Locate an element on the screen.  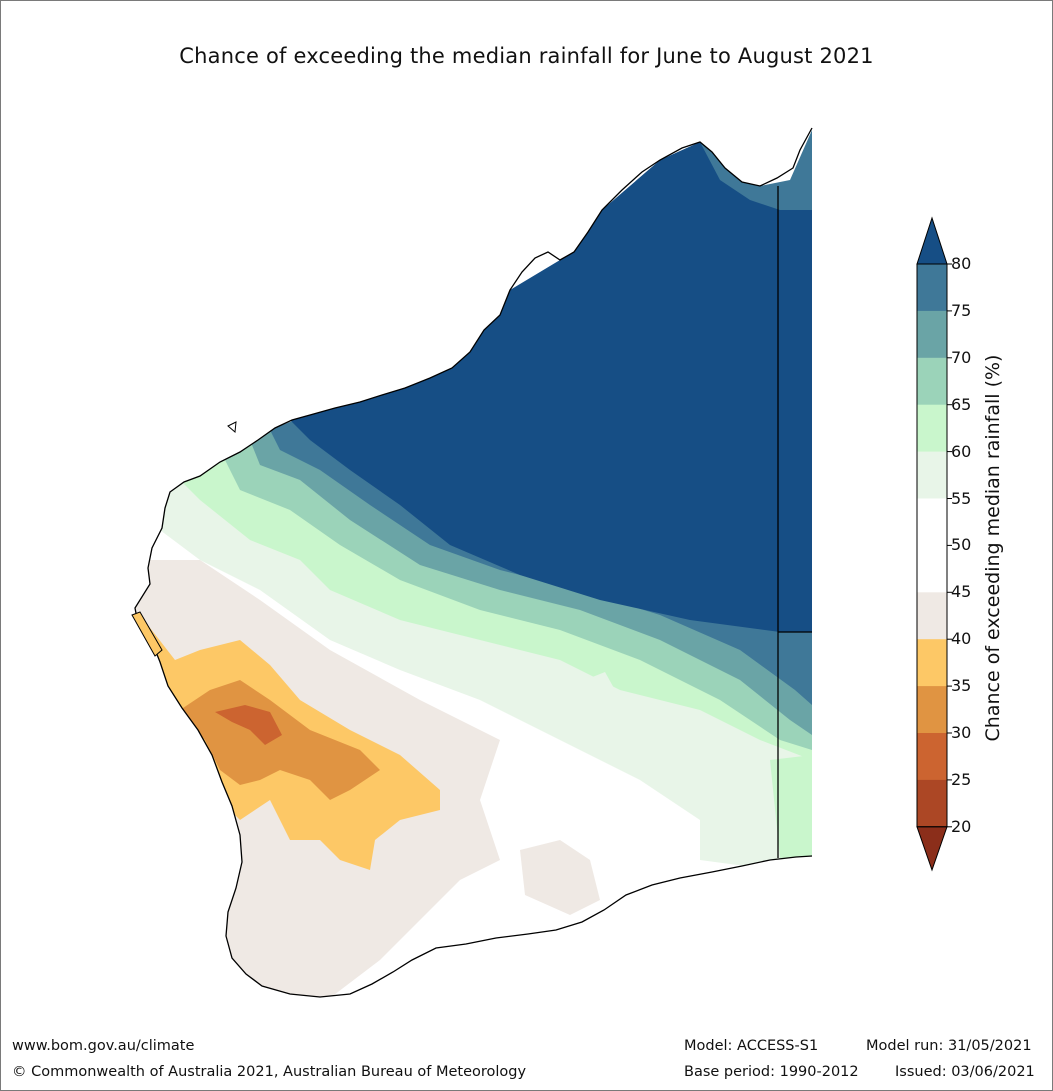
colorbar-tick-label: 25 is located at coordinates (961, 779).